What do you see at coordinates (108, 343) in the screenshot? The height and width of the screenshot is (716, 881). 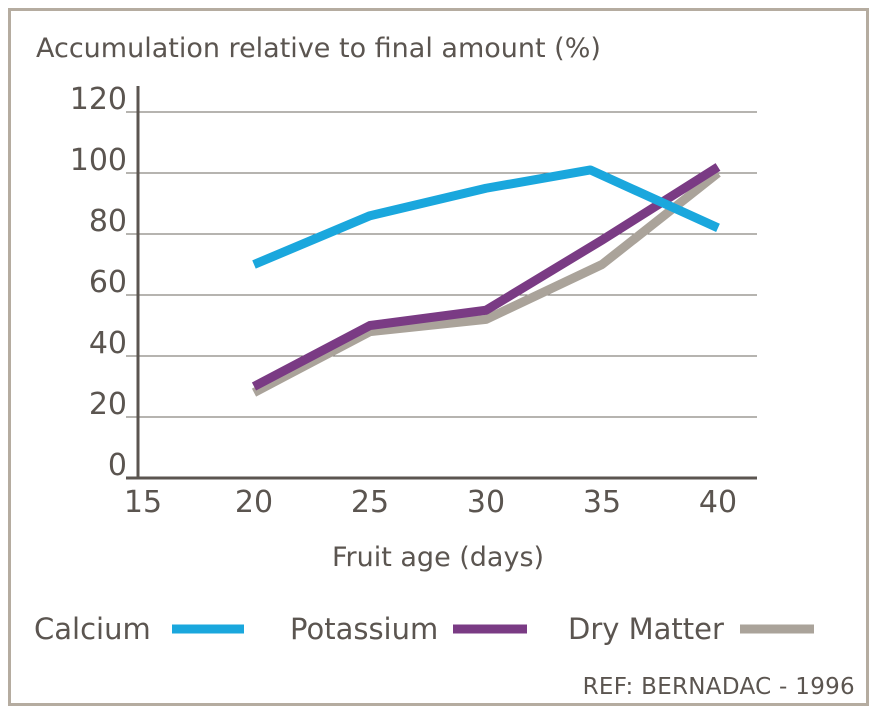 I see `y-tick-label: 40` at bounding box center [108, 343].